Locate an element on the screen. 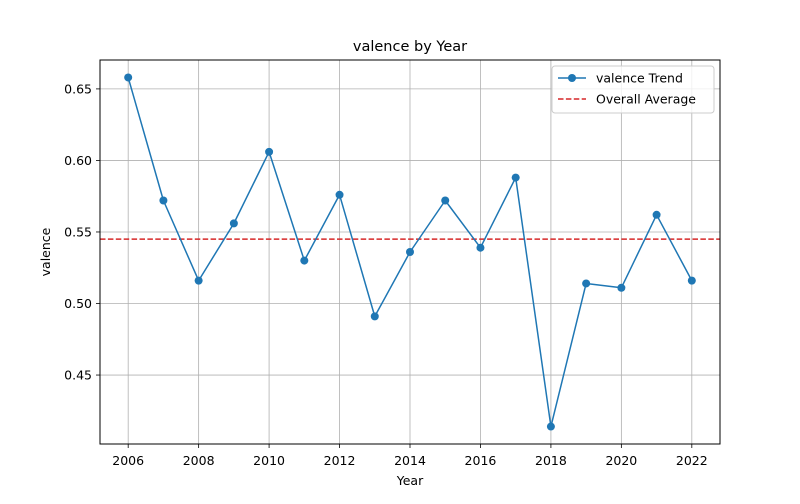 Image resolution: width=800 pixels, height=504 pixels. chart-title: valence by Year is located at coordinates (410, 47).